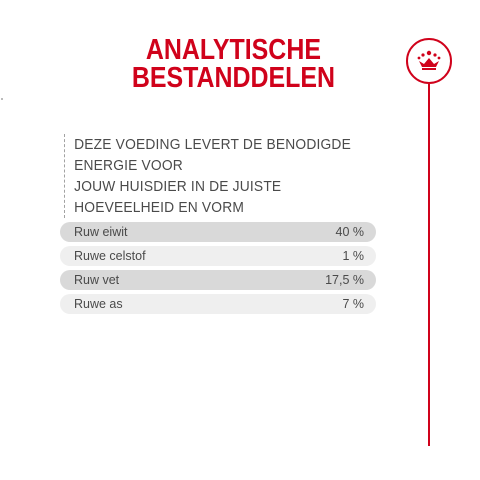 The image size is (480, 480). Describe the element at coordinates (218, 304) in the screenshot. I see `nutrient-row-ash: Ruwe as 7 %` at that location.